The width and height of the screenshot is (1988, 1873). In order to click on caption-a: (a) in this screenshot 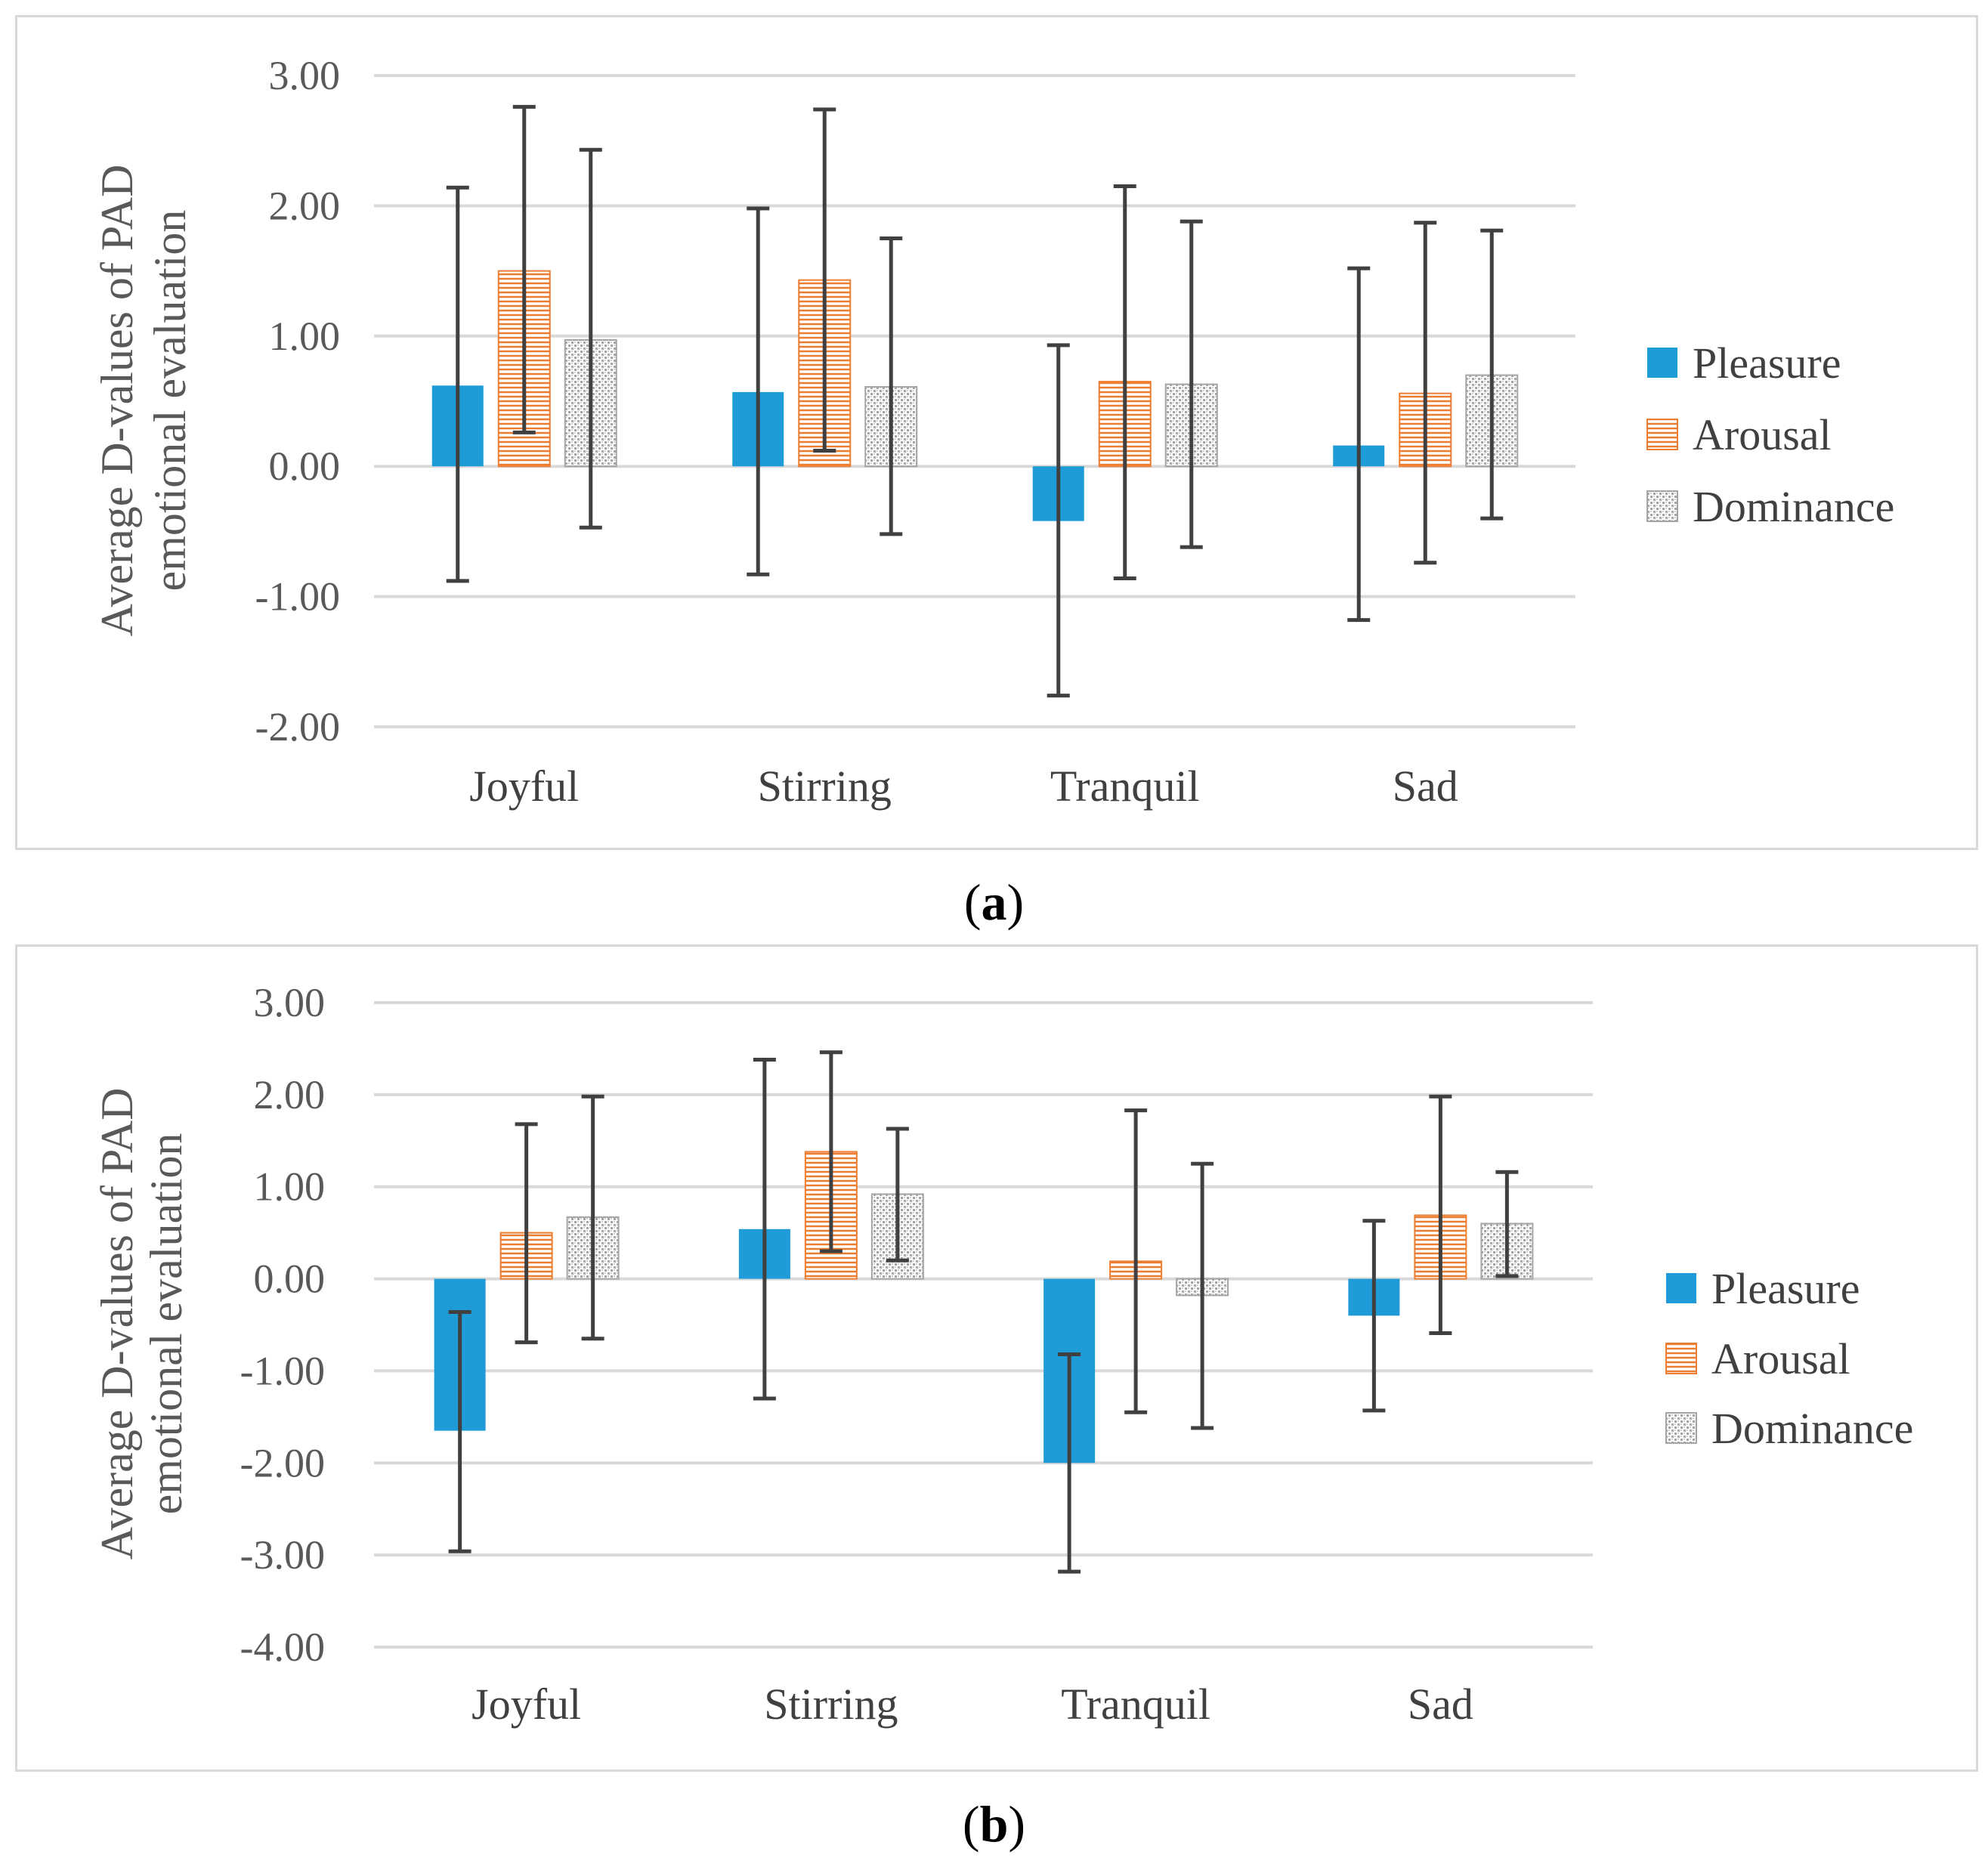, I will do `click(994, 902)`.